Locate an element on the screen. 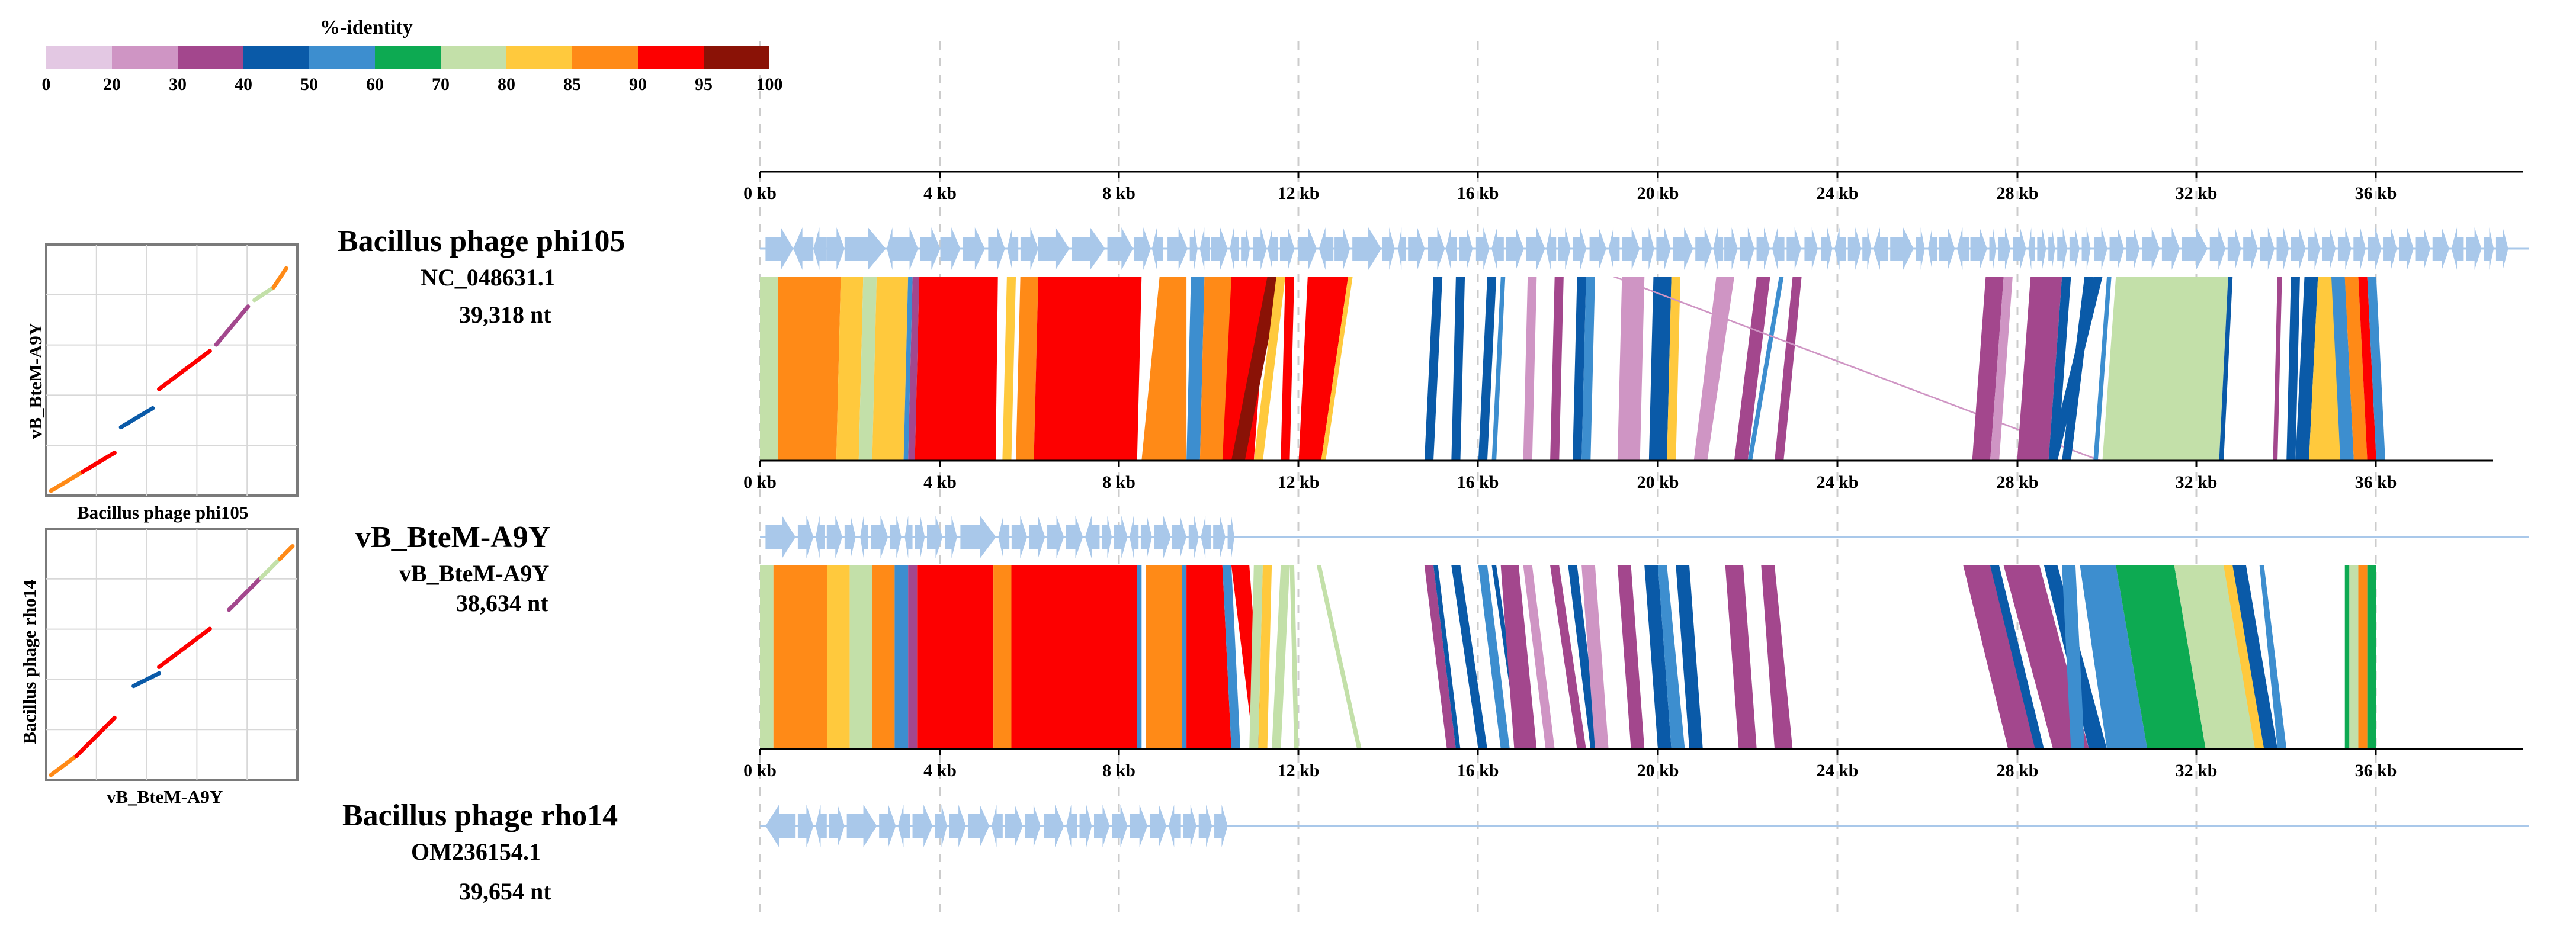 Image resolution: width=2576 pixels, height=942 pixels. legend-title: %-identity is located at coordinates (366, 27).